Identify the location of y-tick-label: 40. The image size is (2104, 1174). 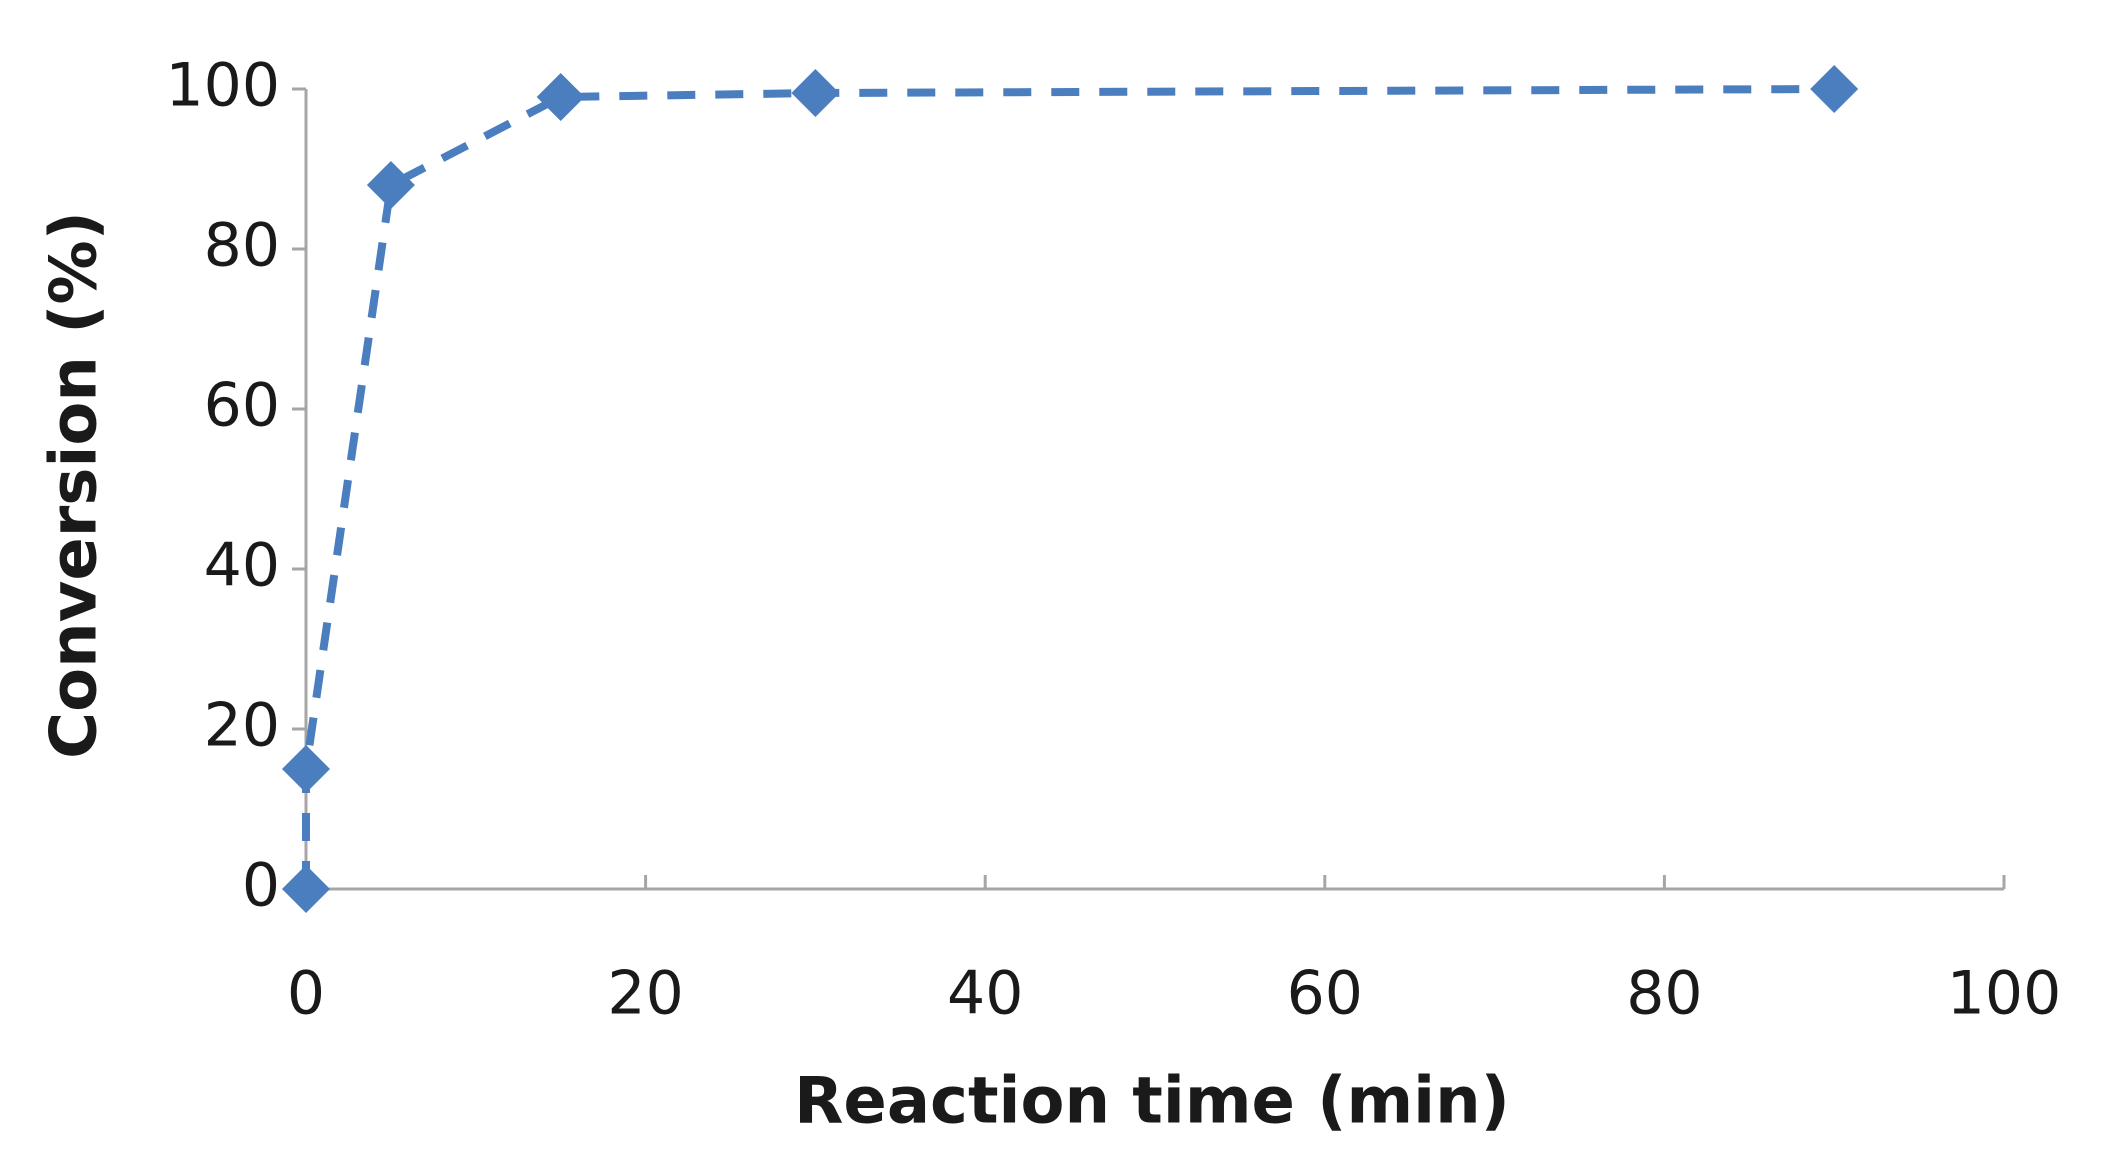
(242, 566).